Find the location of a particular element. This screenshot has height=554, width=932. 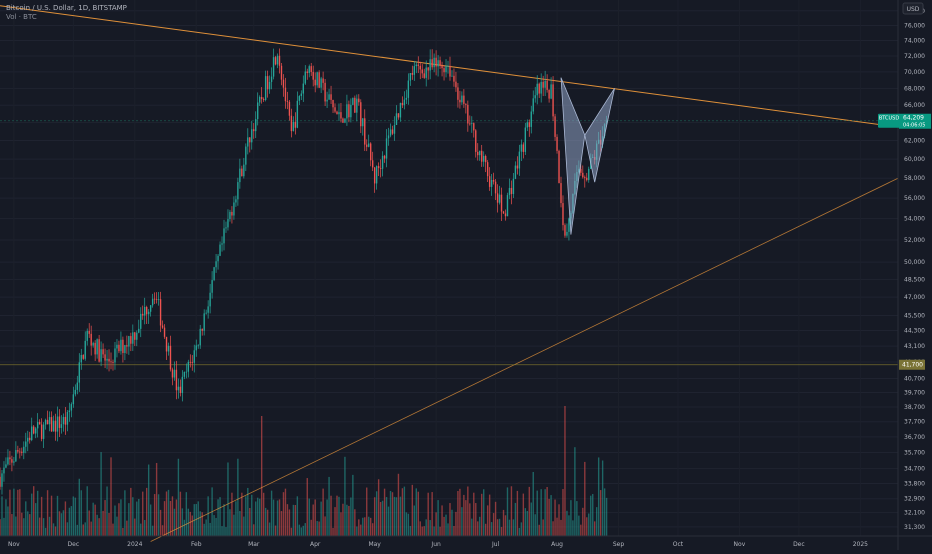

symbol-badge is located at coordinates (889, 120).